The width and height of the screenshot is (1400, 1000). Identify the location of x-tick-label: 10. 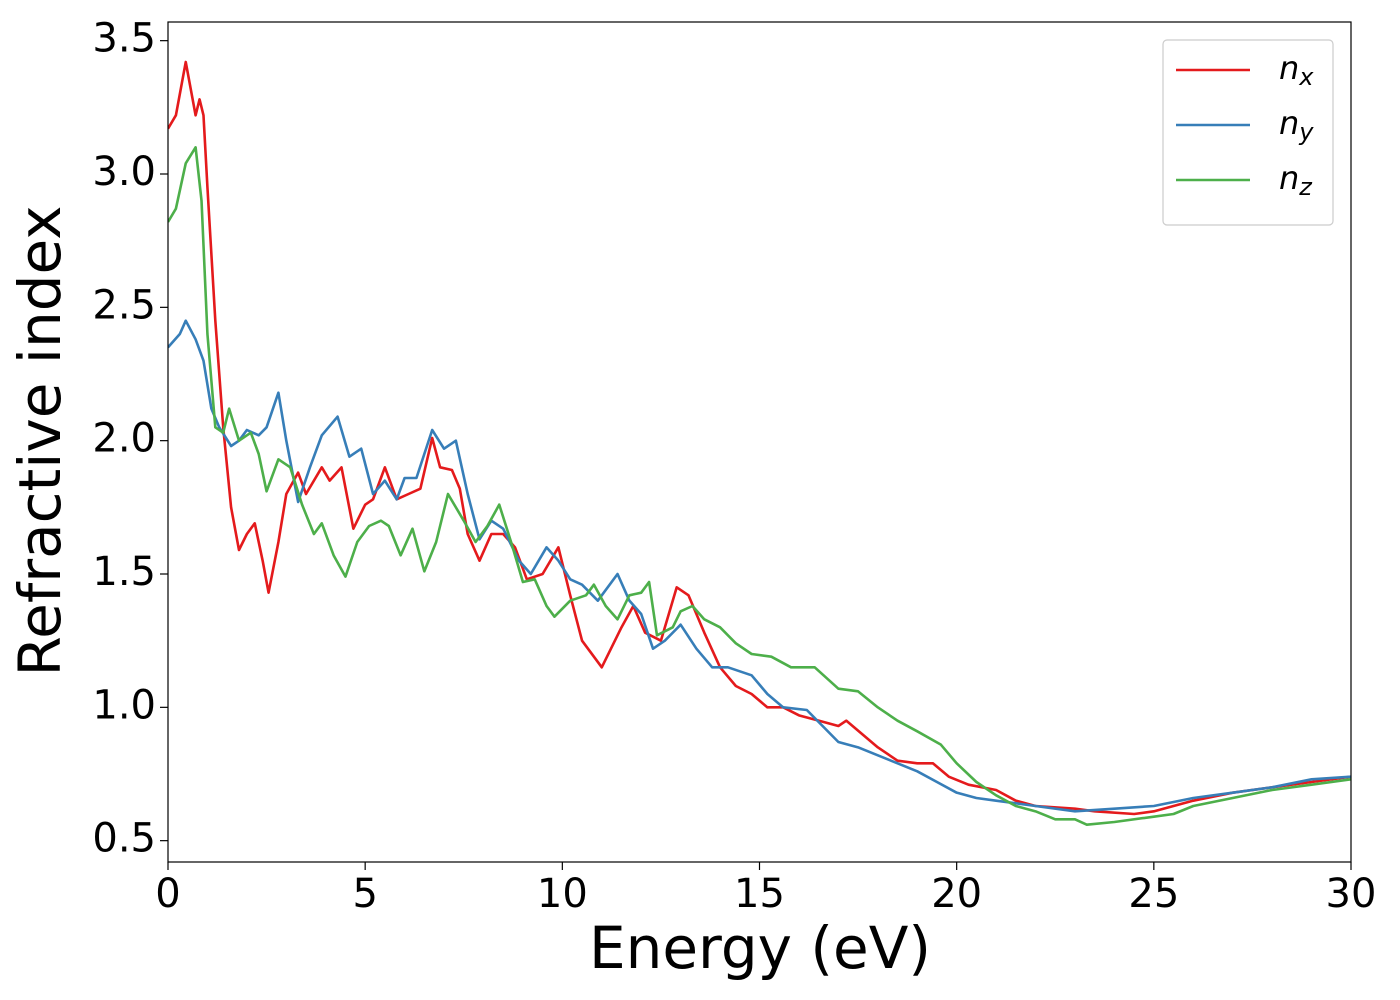
(562, 894).